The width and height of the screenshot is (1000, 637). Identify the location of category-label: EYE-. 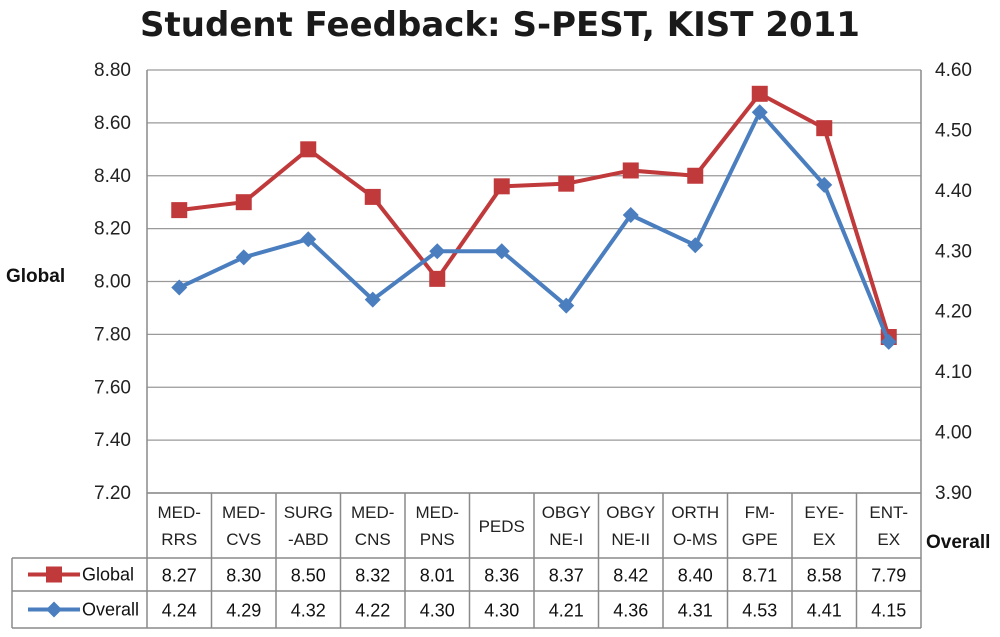
(824, 512).